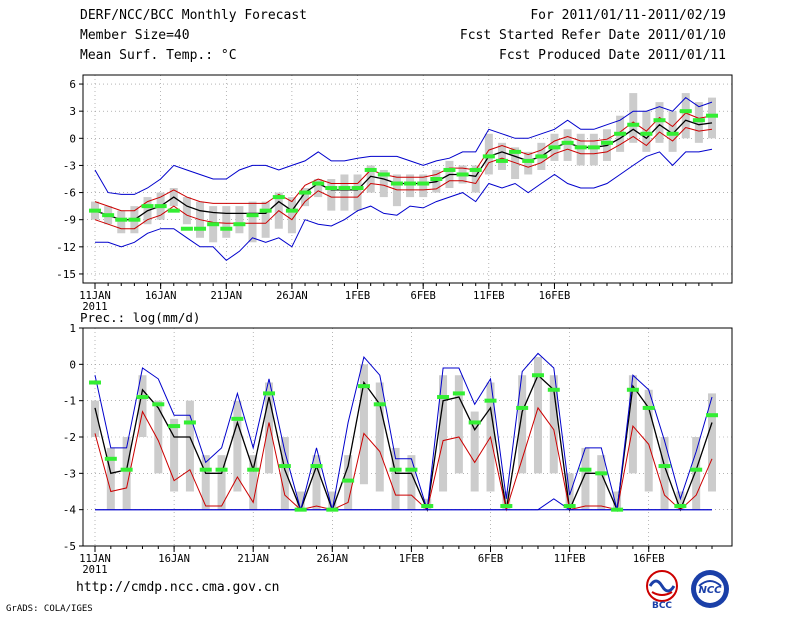 The width and height of the screenshot is (800, 618). I want to click on prec-y-tick-label: 1, so click(72, 328).